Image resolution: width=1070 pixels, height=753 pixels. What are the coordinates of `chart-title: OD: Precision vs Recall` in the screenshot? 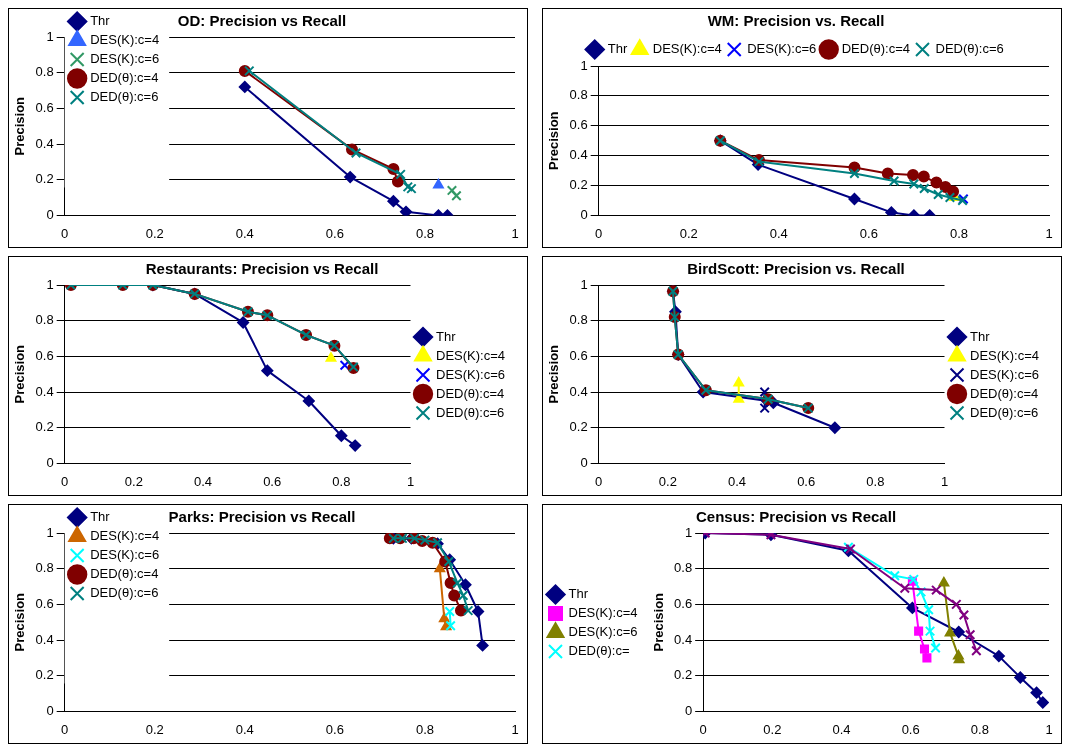 It's located at (262, 21).